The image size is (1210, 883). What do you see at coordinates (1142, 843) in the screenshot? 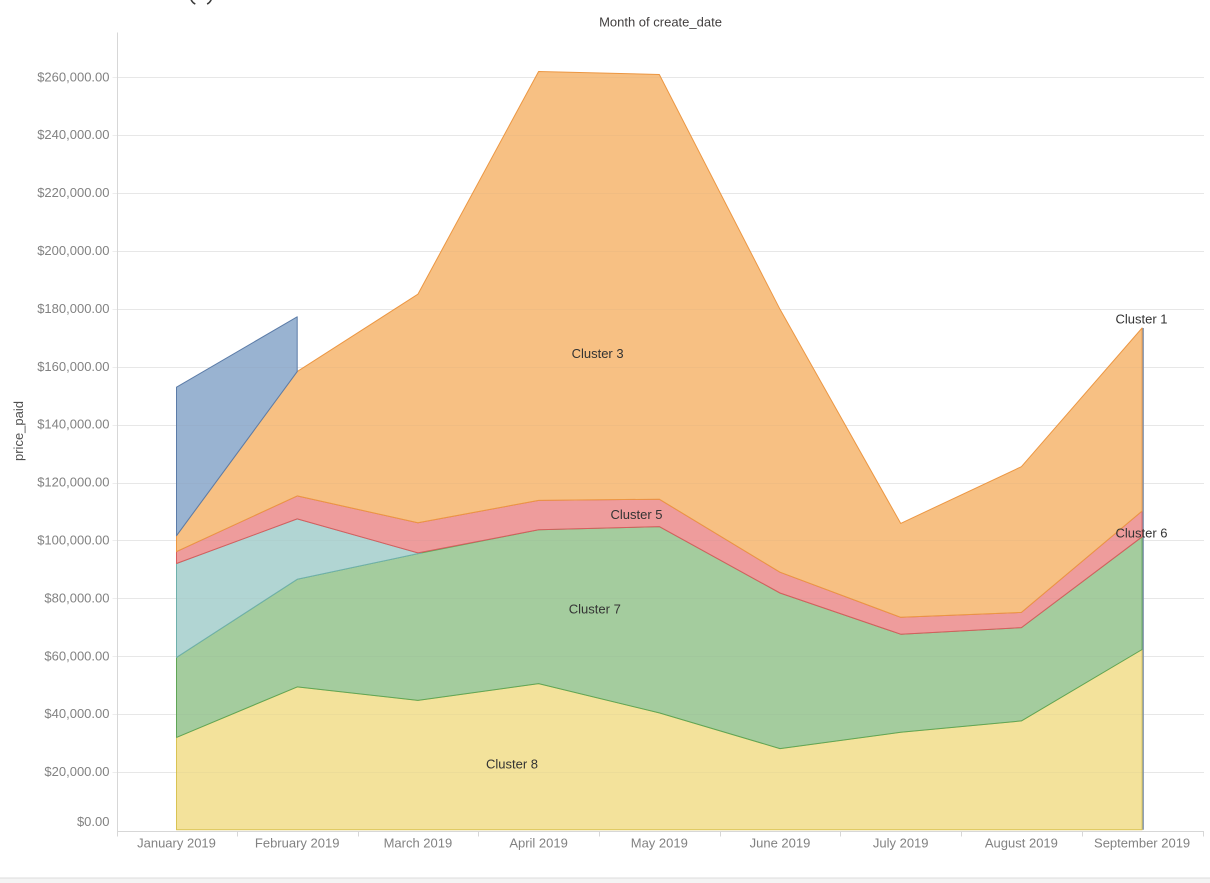
I see `svg-text: September 2019` at bounding box center [1142, 843].